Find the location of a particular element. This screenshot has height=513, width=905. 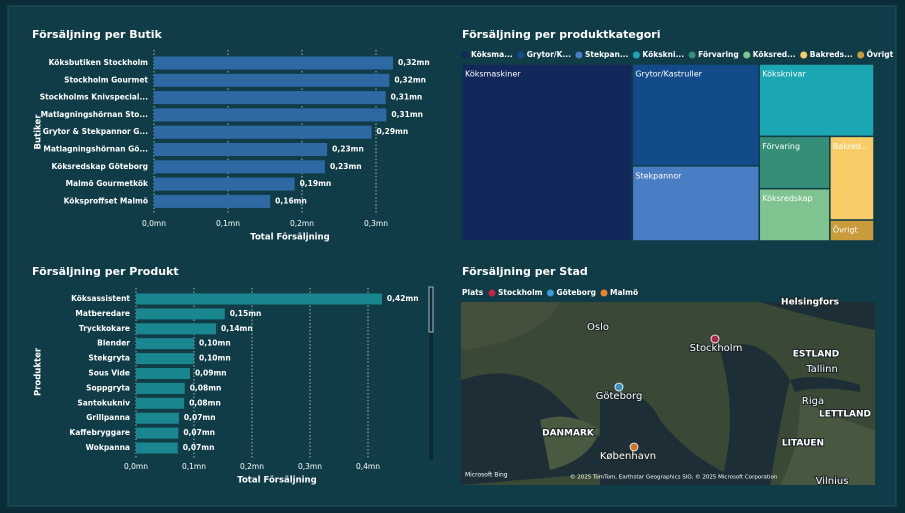

x-tick-label: 0,4mn is located at coordinates (368, 466).